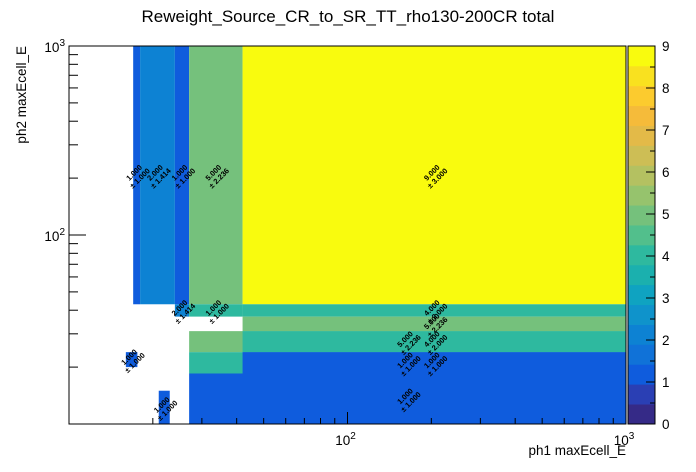 The height and width of the screenshot is (472, 696). Describe the element at coordinates (666, 130) in the screenshot. I see `colorbar-tick-label: 7` at that location.